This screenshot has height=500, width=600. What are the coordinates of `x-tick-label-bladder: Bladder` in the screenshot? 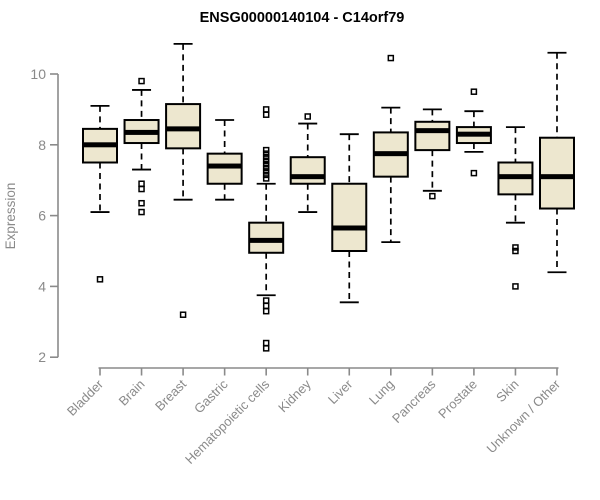 It's located at (85, 397).